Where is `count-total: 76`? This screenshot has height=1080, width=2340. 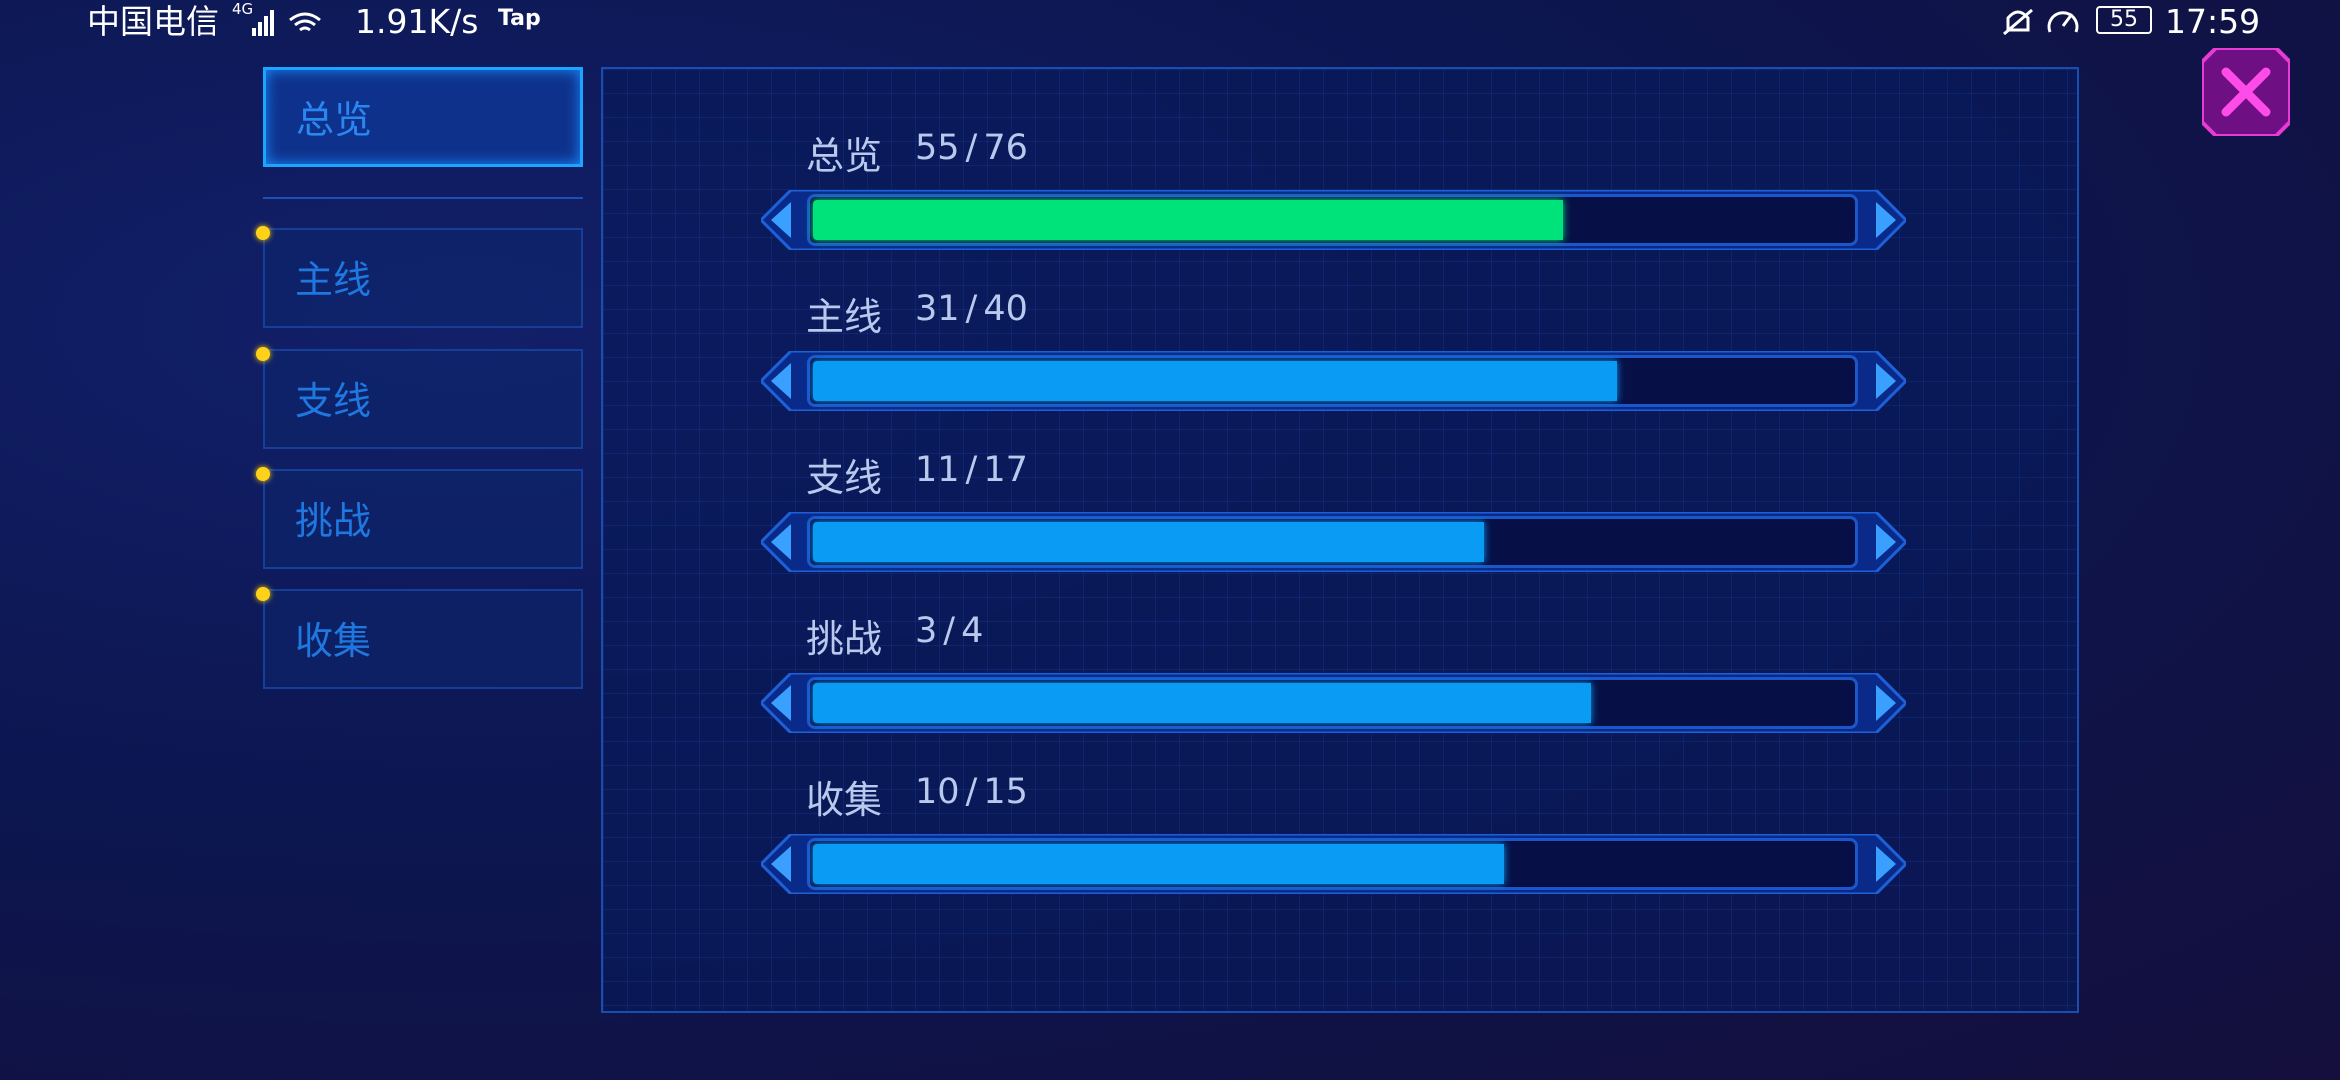
count-total: 76 is located at coordinates (1005, 148).